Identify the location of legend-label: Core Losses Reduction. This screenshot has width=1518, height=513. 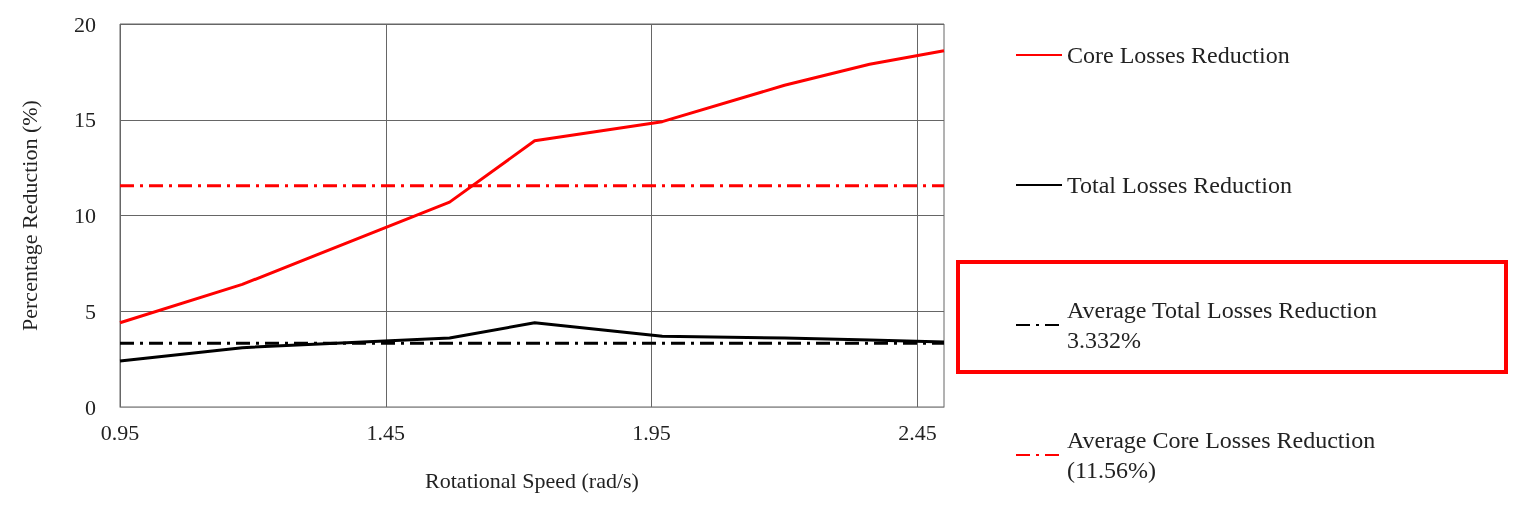
(1178, 55).